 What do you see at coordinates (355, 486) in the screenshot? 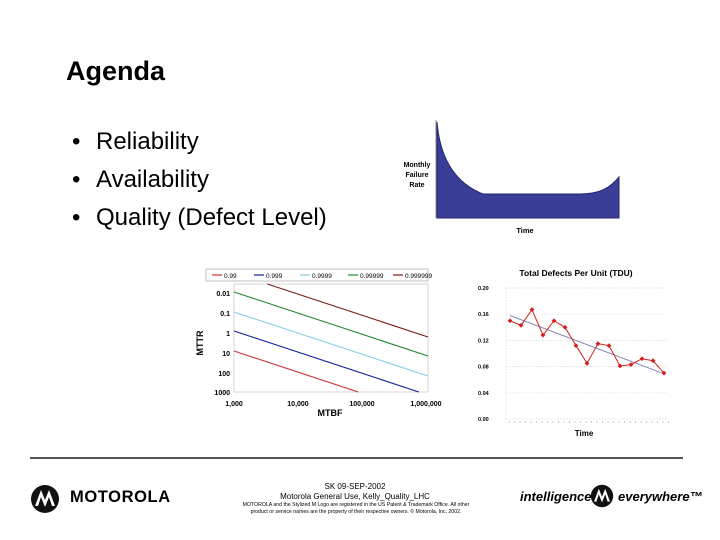
I see `footer-date: SK 09-SEP-2002` at bounding box center [355, 486].